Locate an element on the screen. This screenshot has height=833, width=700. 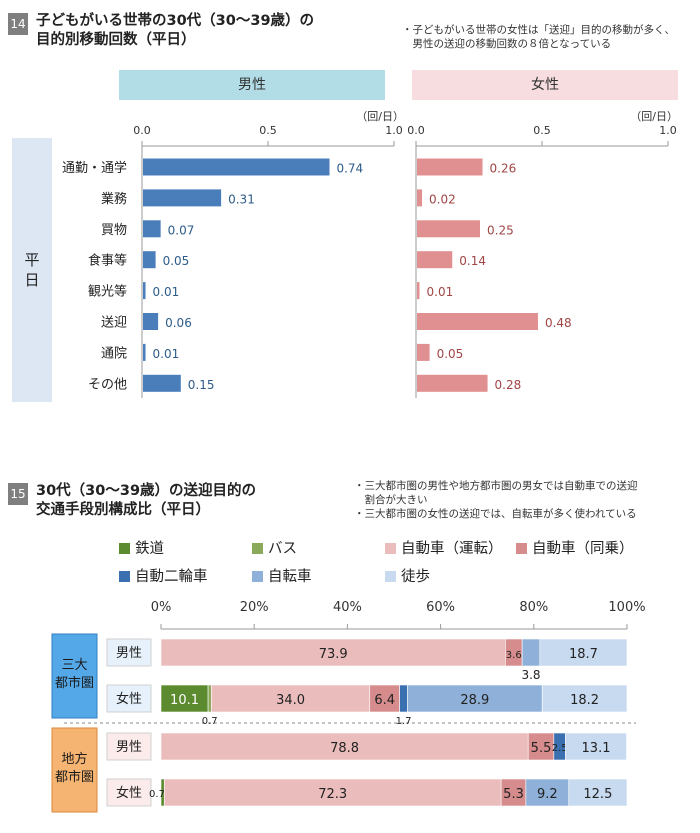
legend-label: 自動二輪車 is located at coordinates (171, 576).